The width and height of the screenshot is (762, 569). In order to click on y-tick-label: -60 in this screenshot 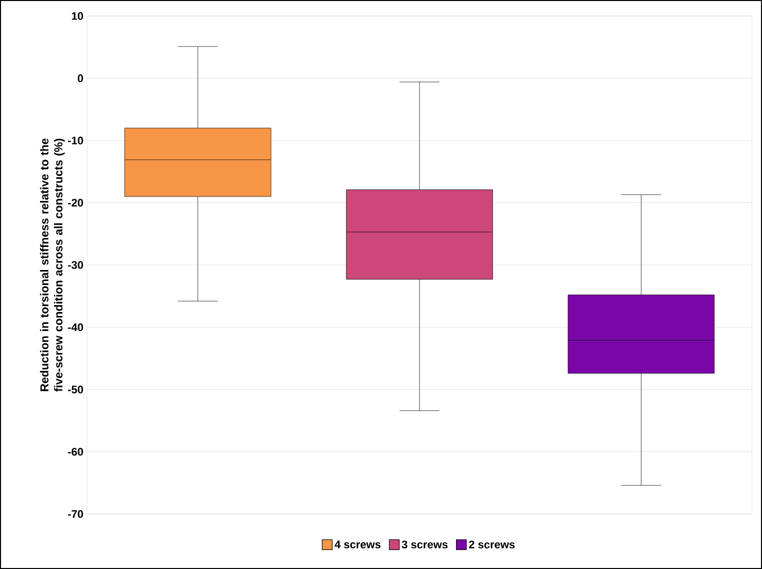, I will do `click(76, 452)`.